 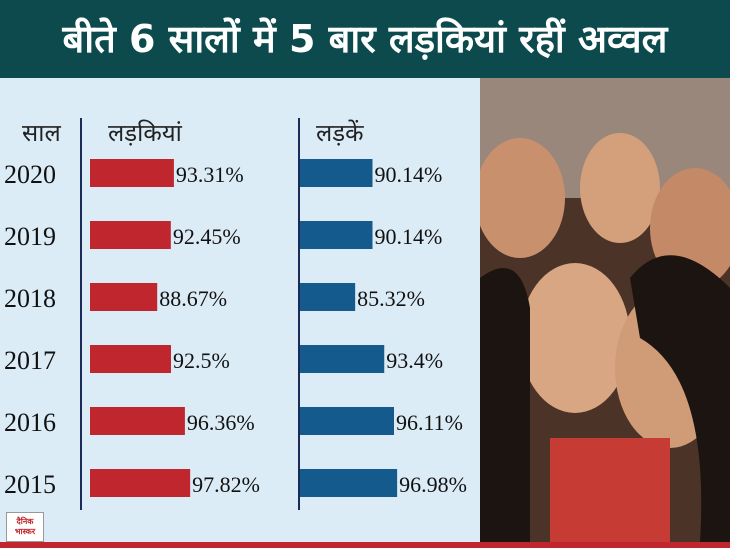 I want to click on title-bar, so click(x=365, y=39).